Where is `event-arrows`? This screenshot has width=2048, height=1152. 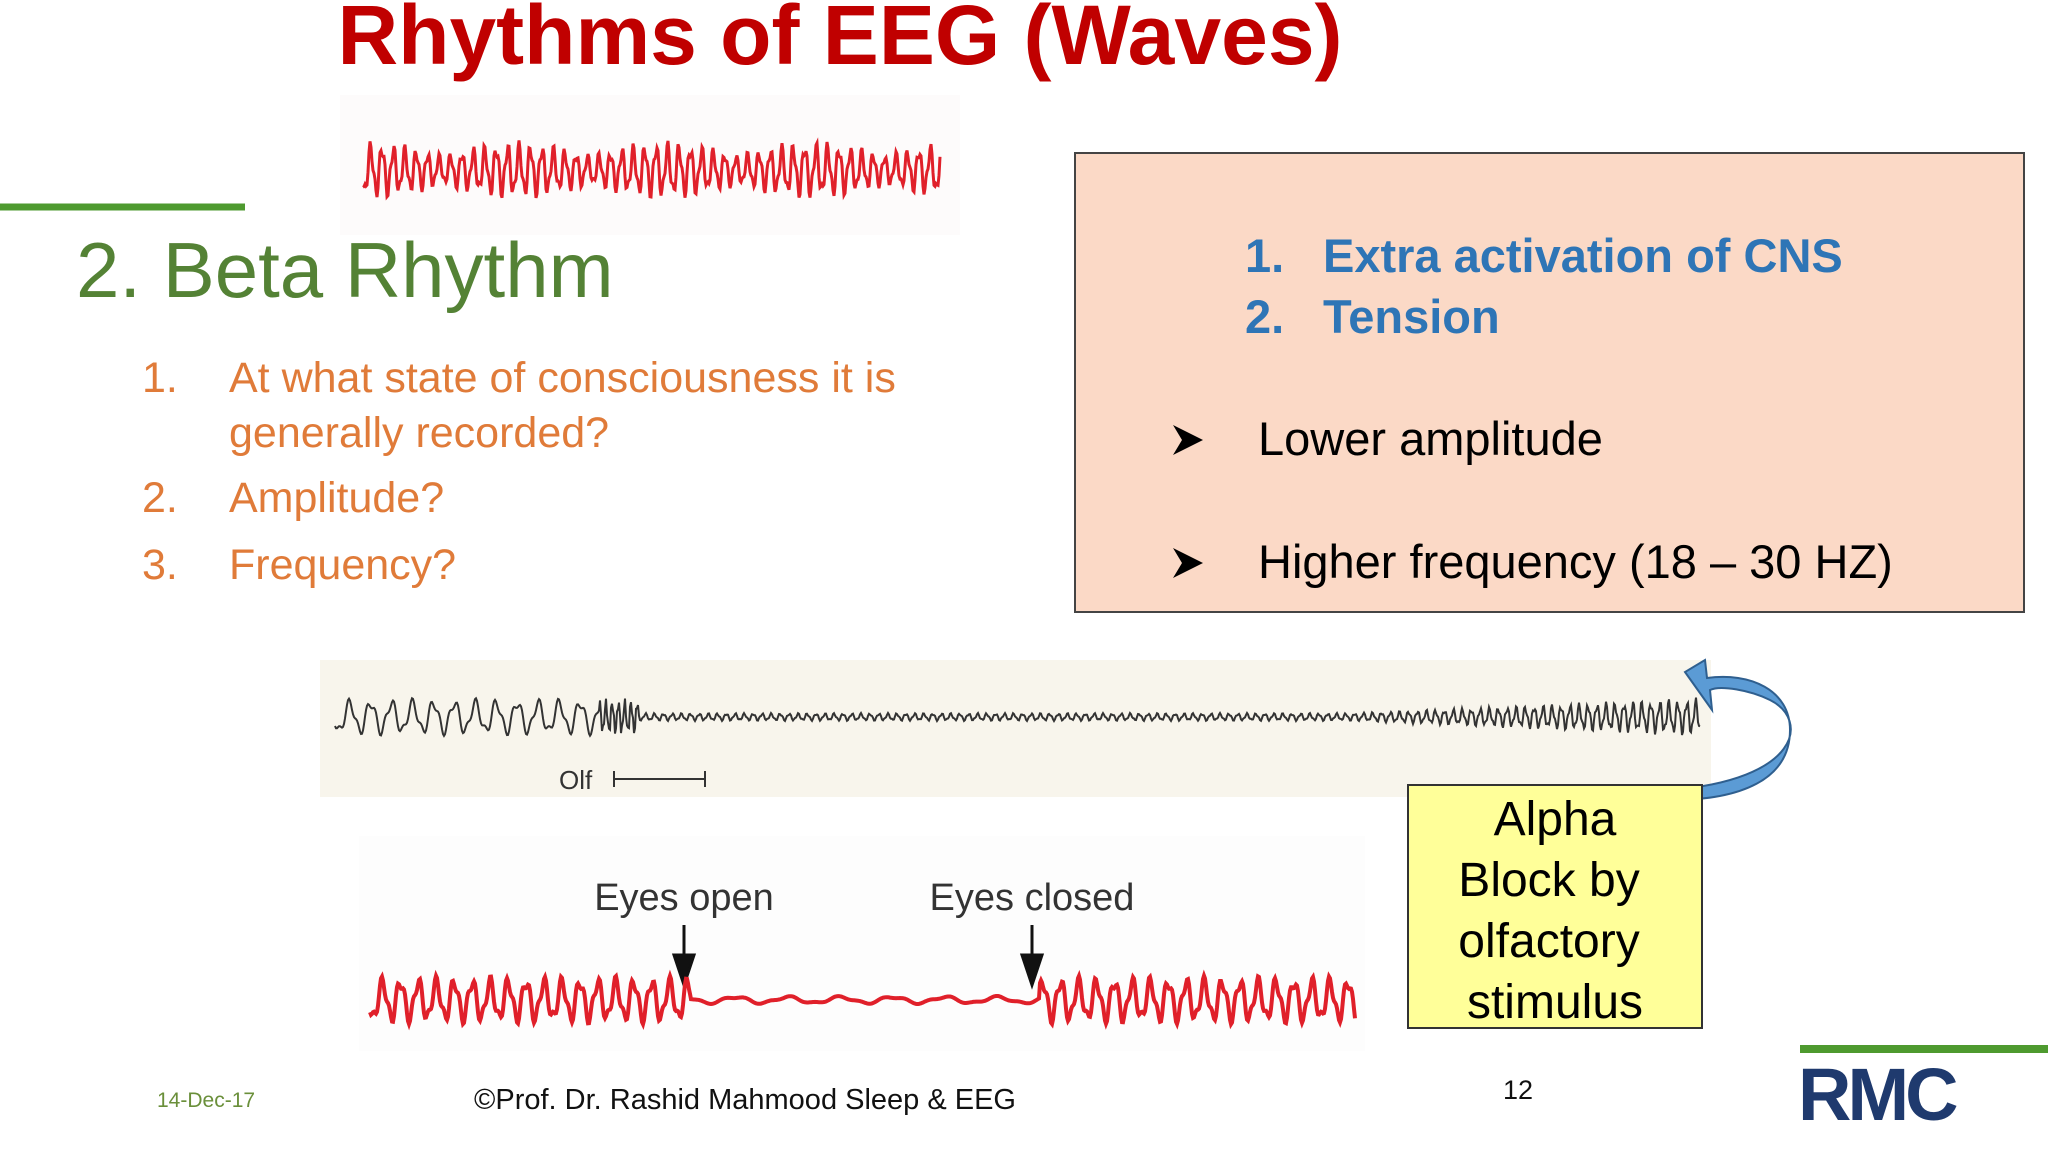 event-arrows is located at coordinates (858, 957).